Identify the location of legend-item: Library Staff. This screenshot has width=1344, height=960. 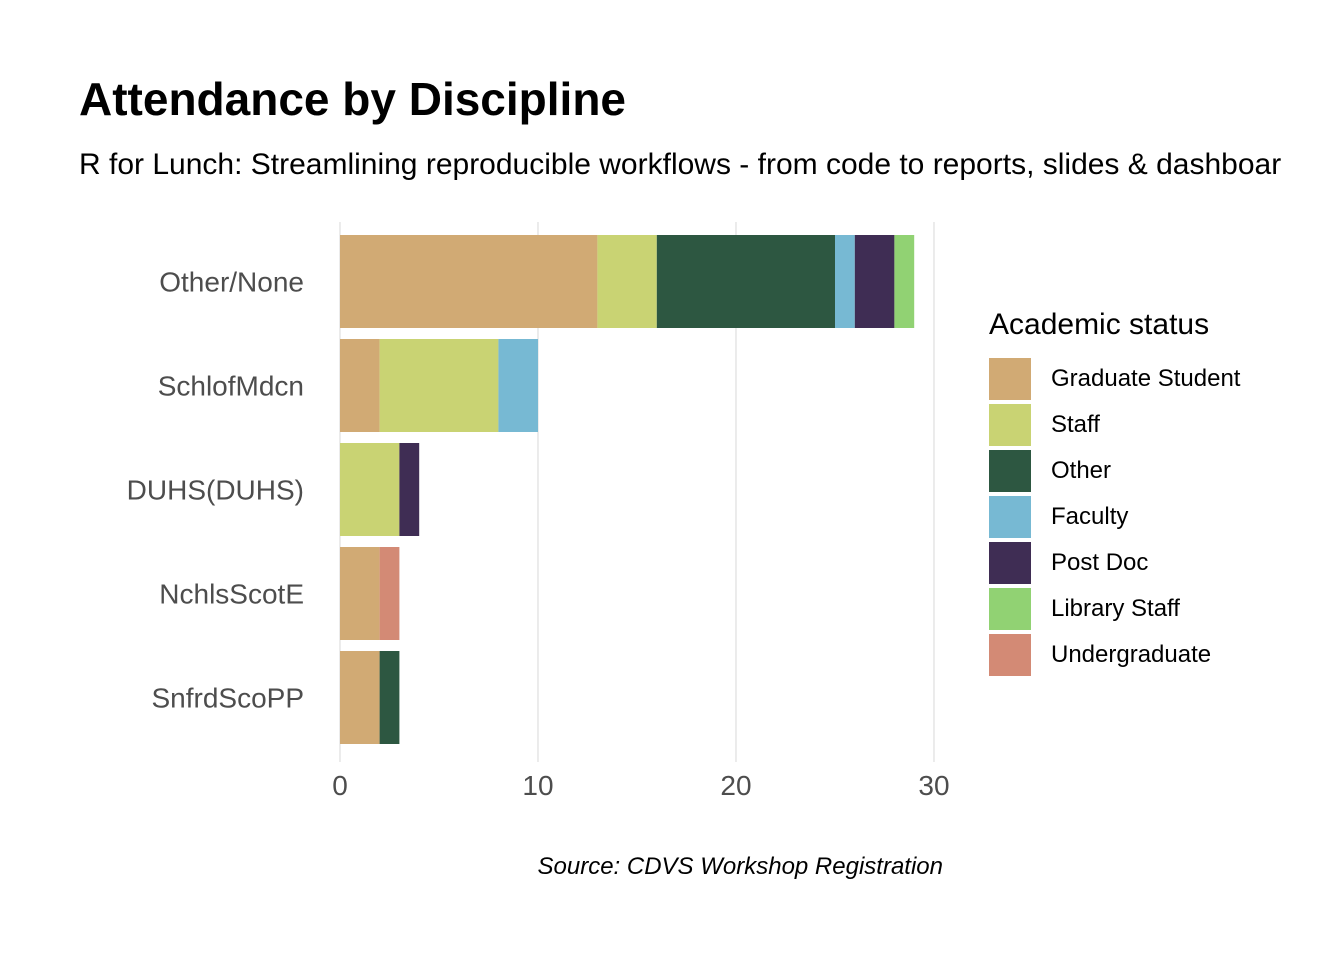
(1114, 609).